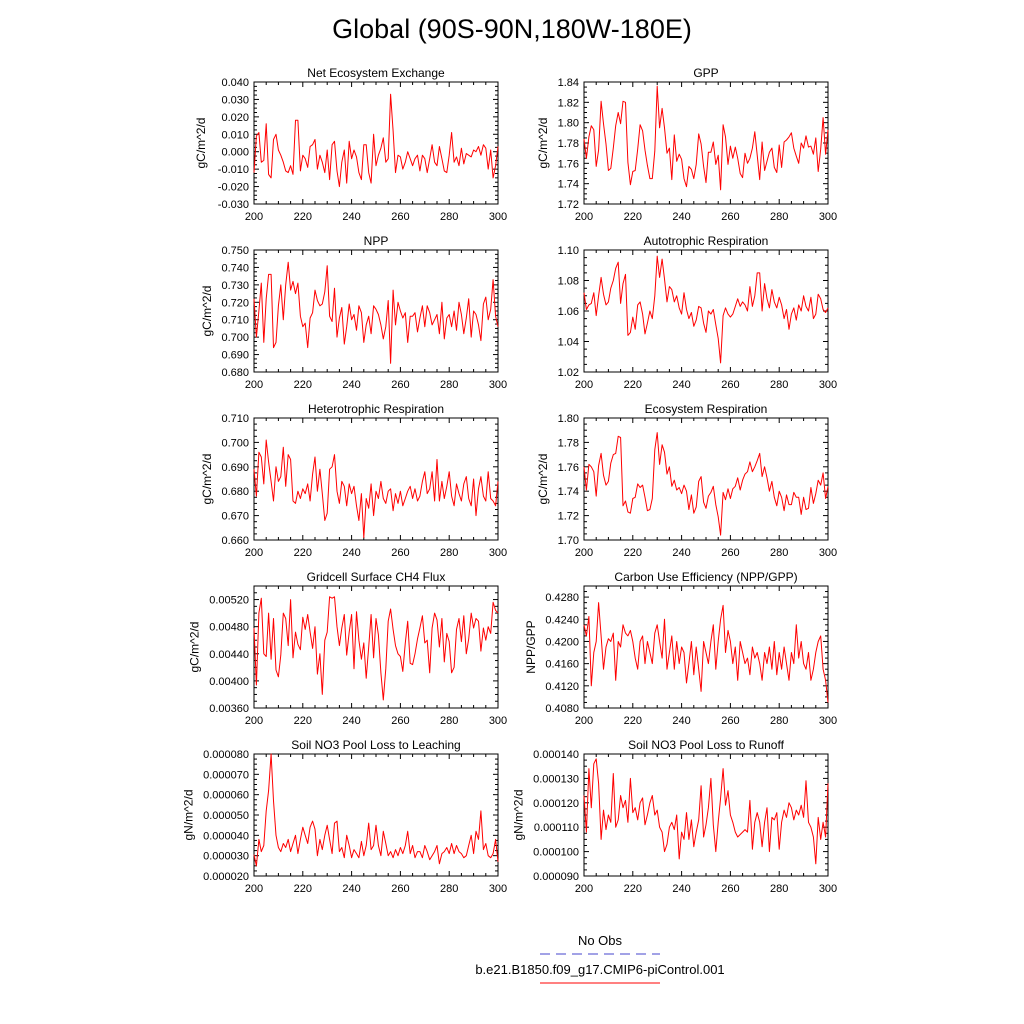 Image resolution: width=1024 pixels, height=1024 pixels. What do you see at coordinates (600, 945) in the screenshot?
I see `legend-item-no-obs: No Obs` at bounding box center [600, 945].